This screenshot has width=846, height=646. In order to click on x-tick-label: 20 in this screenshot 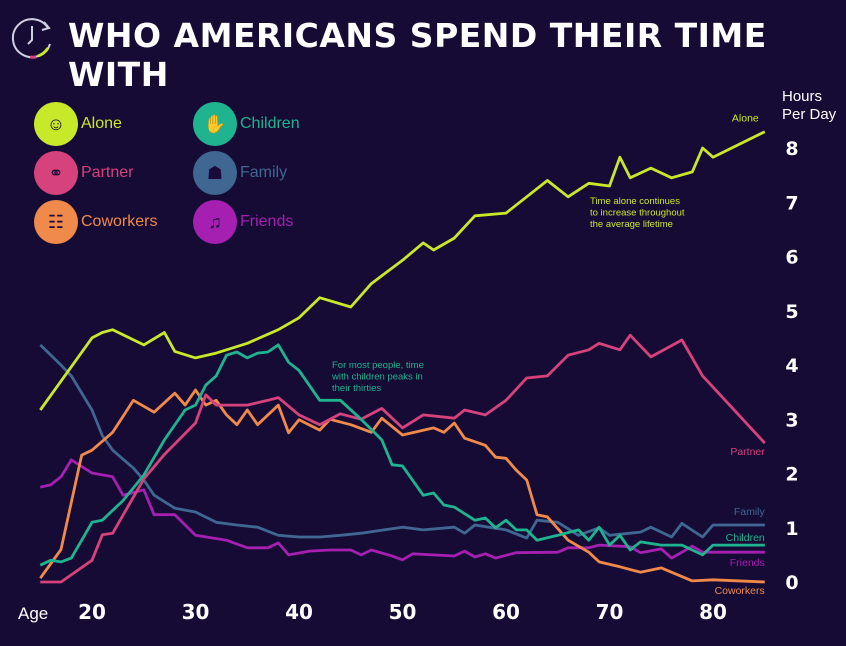, I will do `click(92, 612)`.